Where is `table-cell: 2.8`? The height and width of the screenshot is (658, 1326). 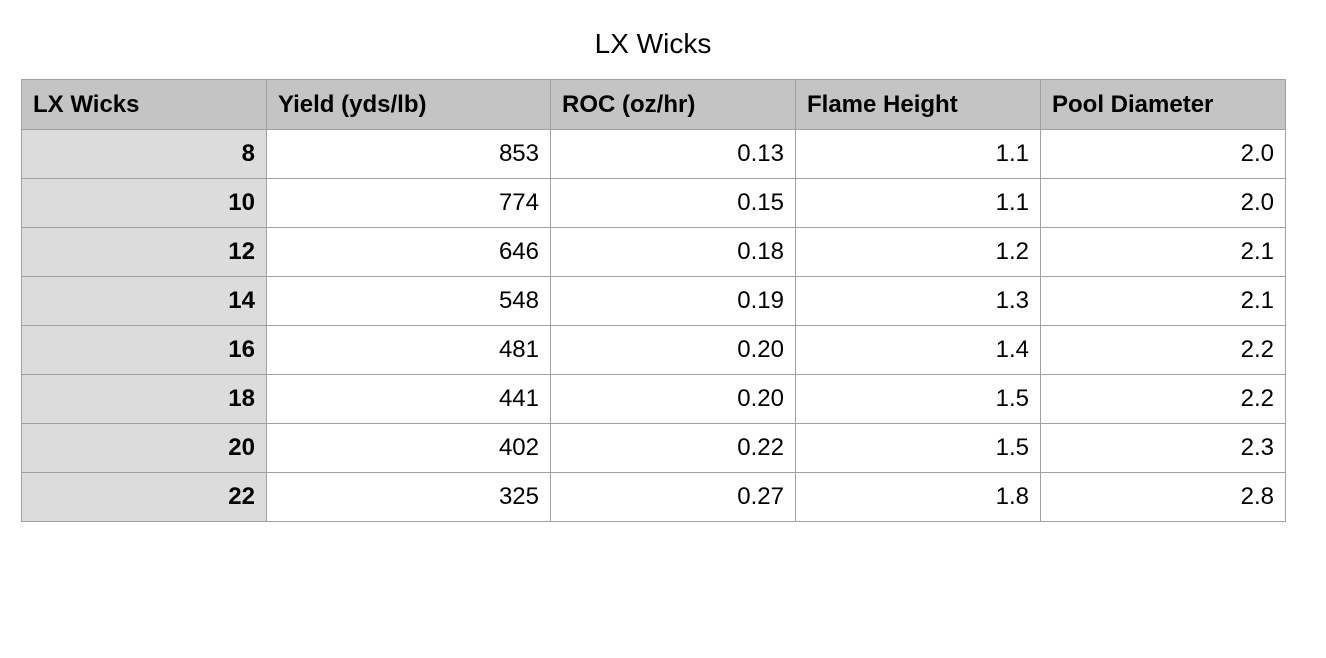 table-cell: 2.8 is located at coordinates (1163, 497).